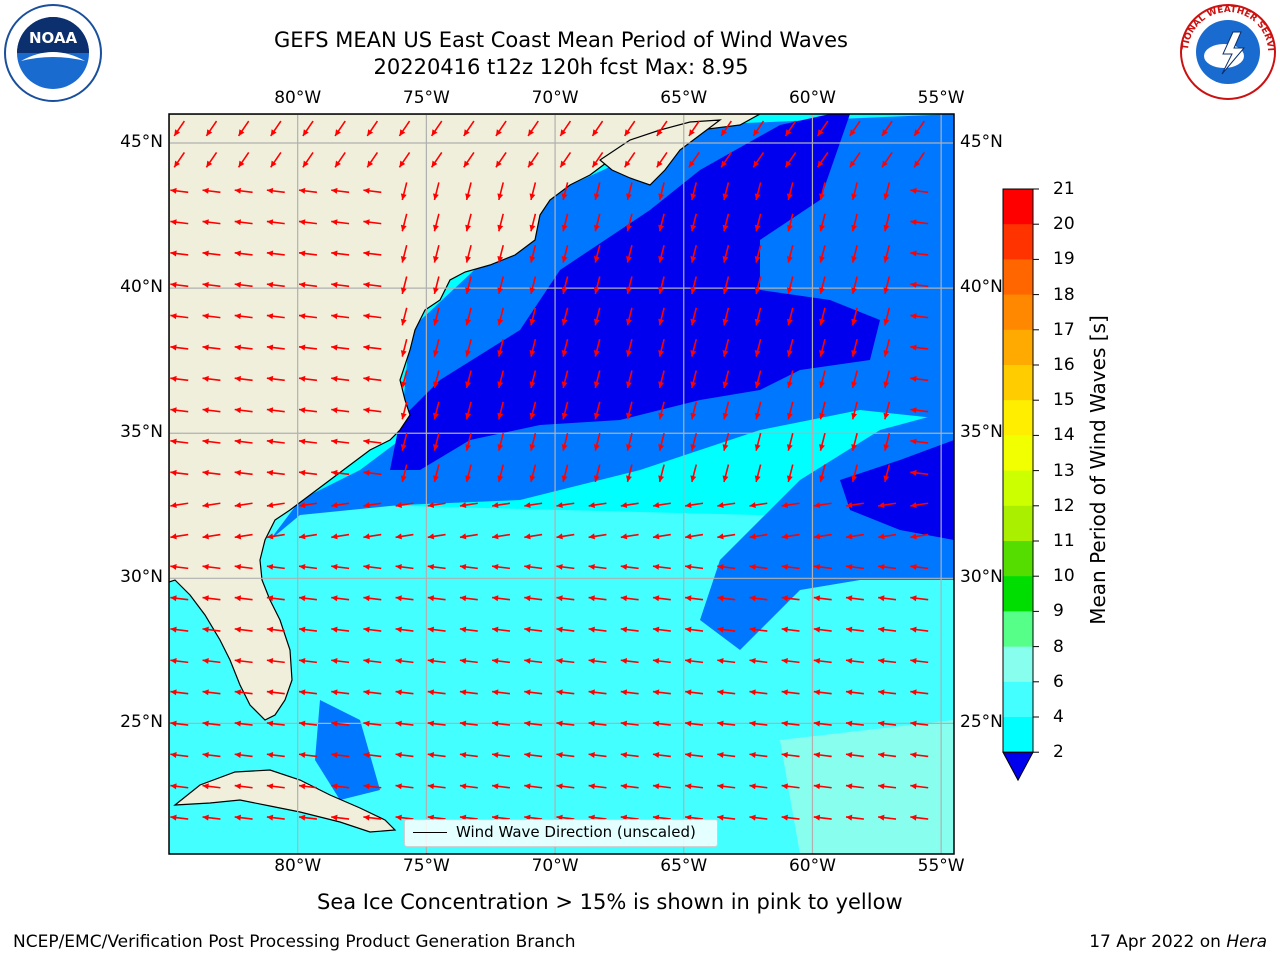  Describe the element at coordinates (1064, 435) in the screenshot. I see `colorbar-label-7: 14` at that location.